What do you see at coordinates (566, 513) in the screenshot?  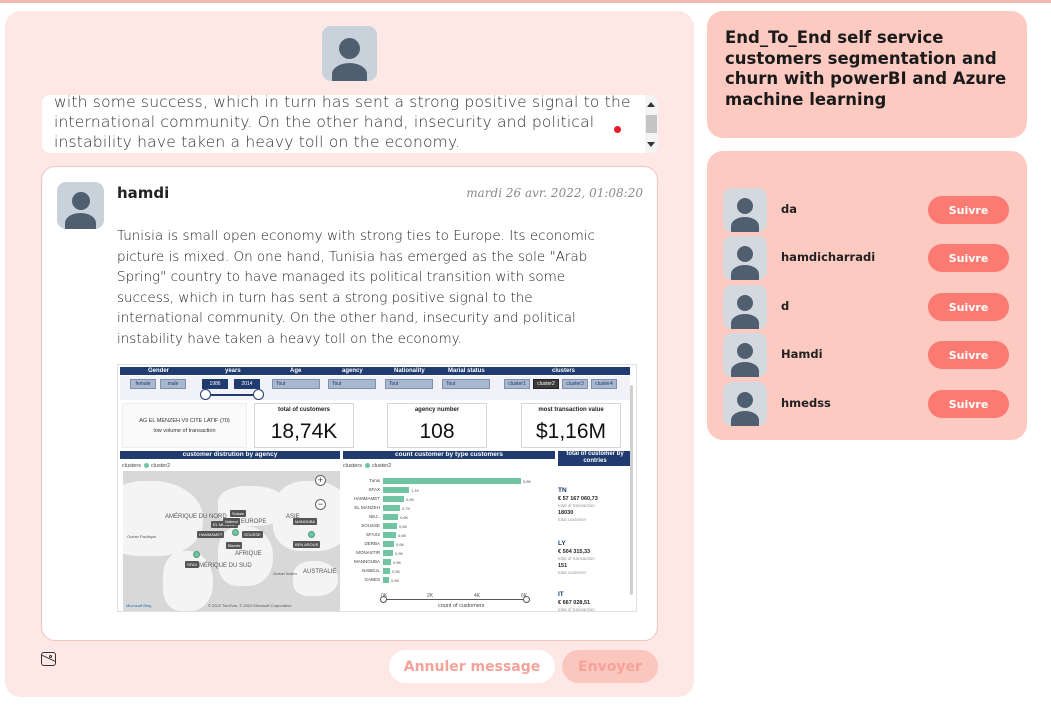 I see `country-count: 18030` at bounding box center [566, 513].